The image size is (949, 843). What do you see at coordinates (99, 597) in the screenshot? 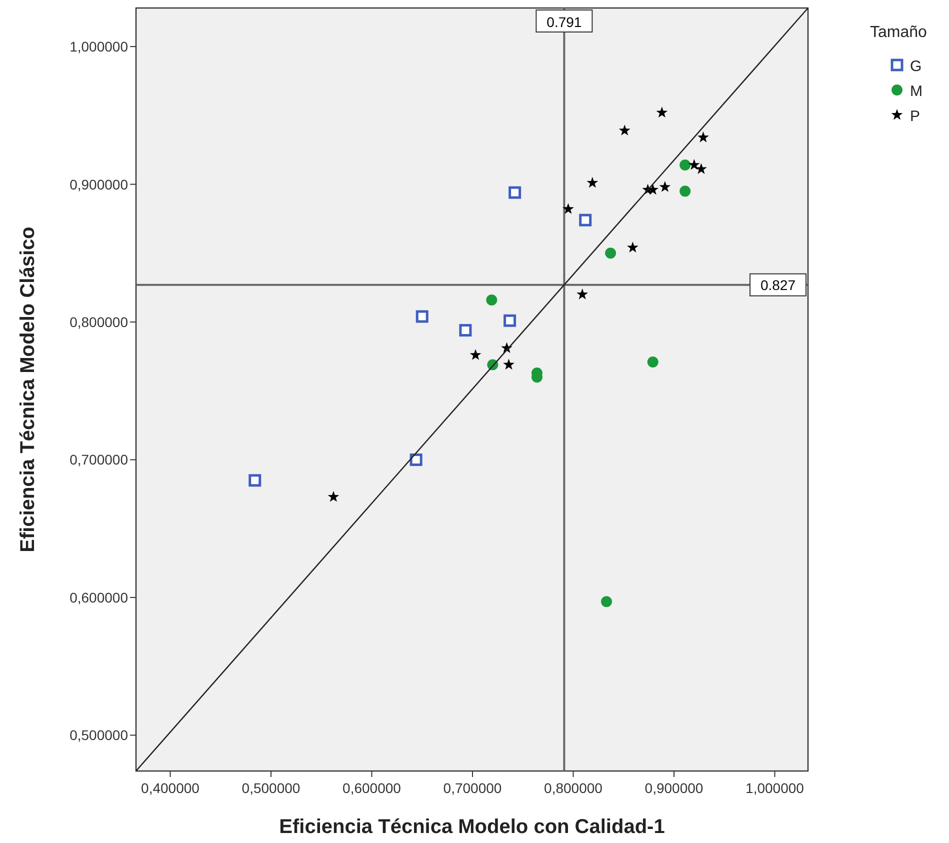
I see `y-tick-label: 0,600000` at bounding box center [99, 597].